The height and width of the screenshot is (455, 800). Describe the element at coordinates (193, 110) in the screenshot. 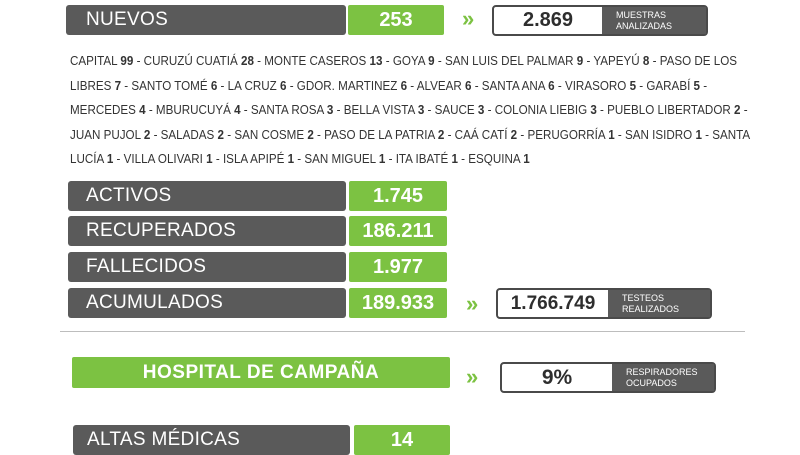

I see `town-name: MBURUCUYÁ` at that location.